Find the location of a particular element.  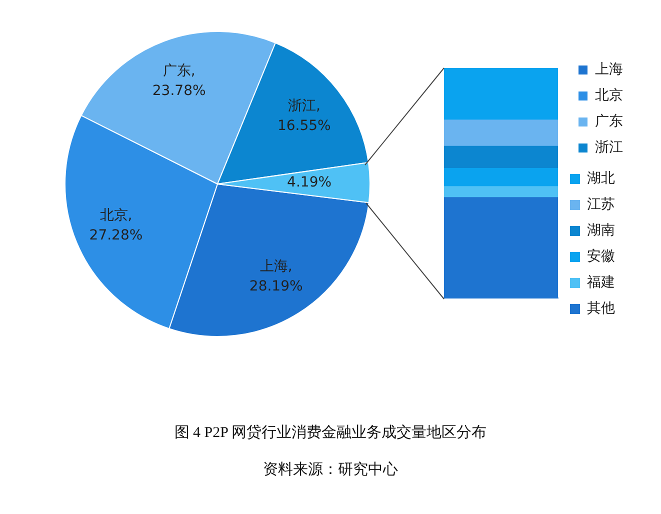

legend-label: 湖南 is located at coordinates (601, 230).